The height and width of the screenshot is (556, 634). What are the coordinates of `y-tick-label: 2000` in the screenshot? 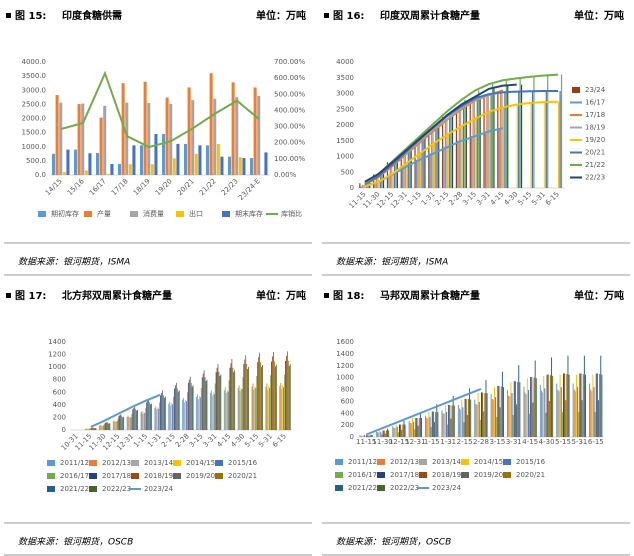 It's located at (345, 125).